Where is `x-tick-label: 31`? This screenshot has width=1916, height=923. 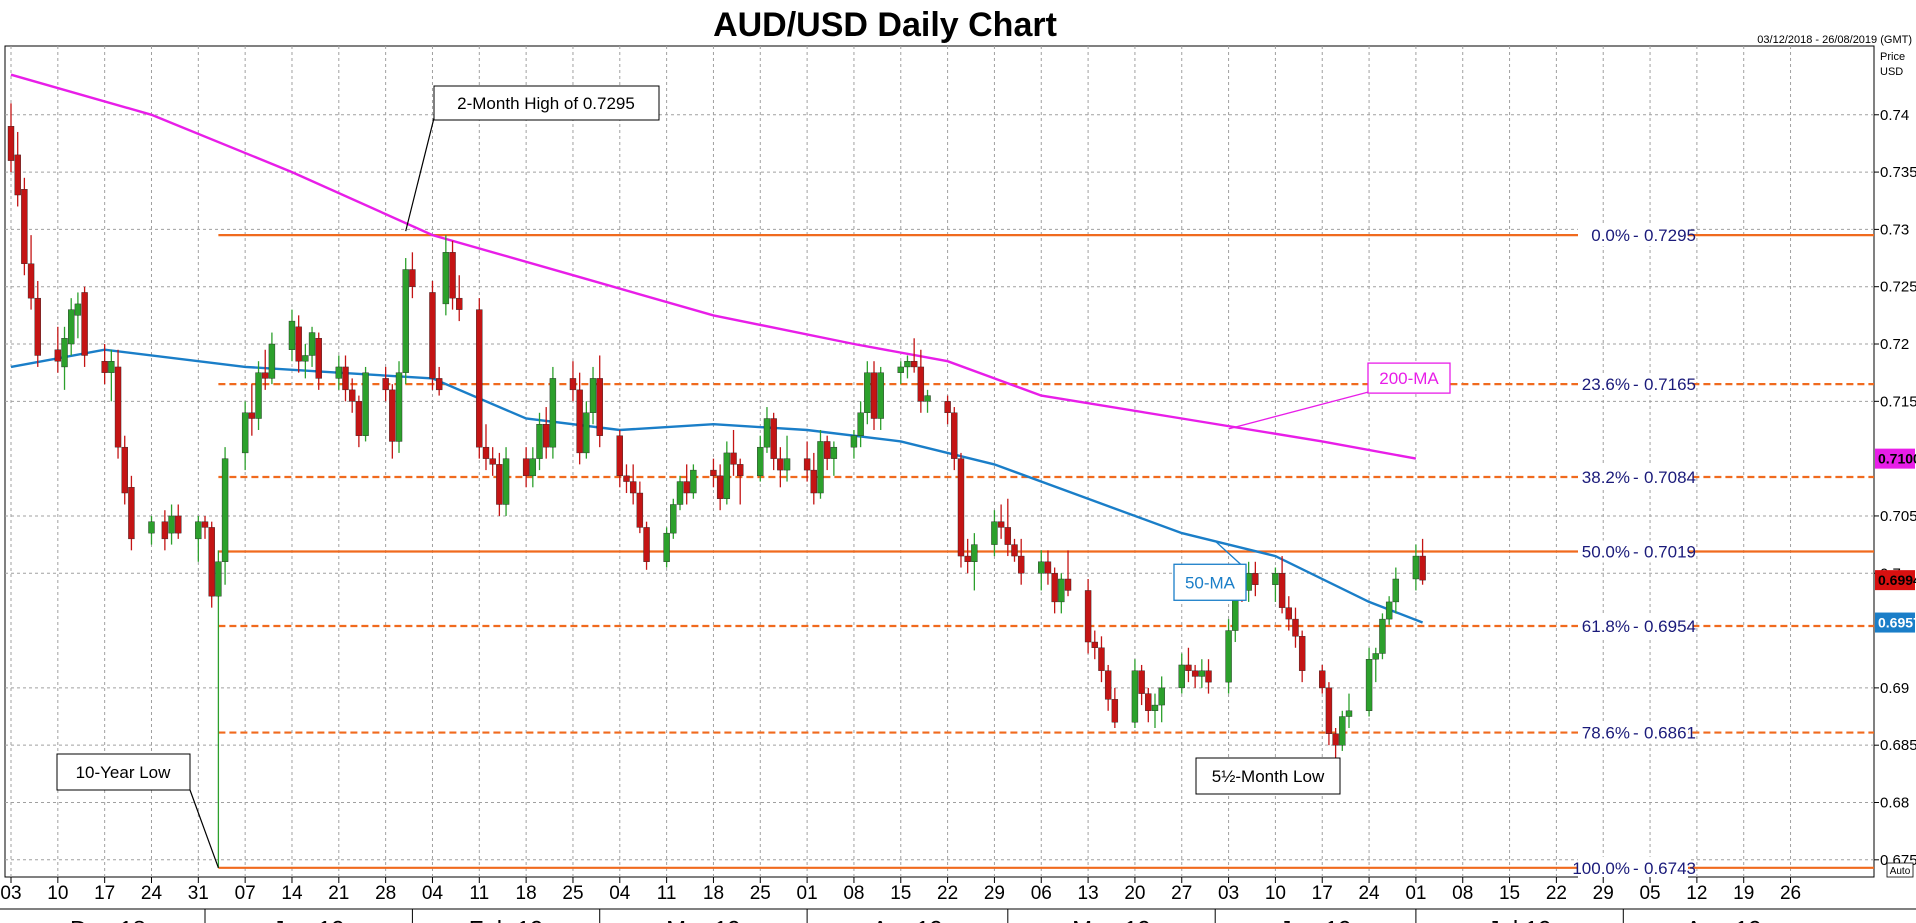 x-tick-label: 31 is located at coordinates (198, 893).